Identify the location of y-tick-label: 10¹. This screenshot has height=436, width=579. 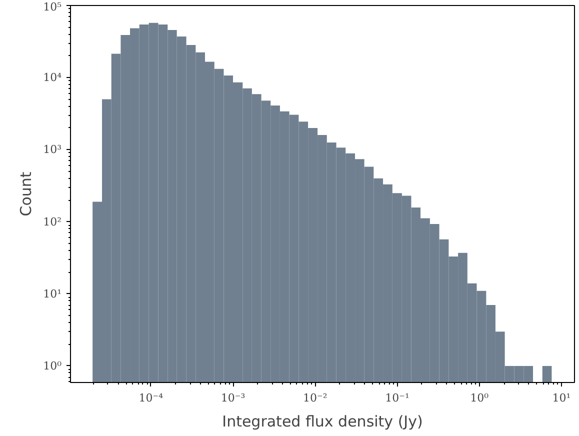
(52, 293).